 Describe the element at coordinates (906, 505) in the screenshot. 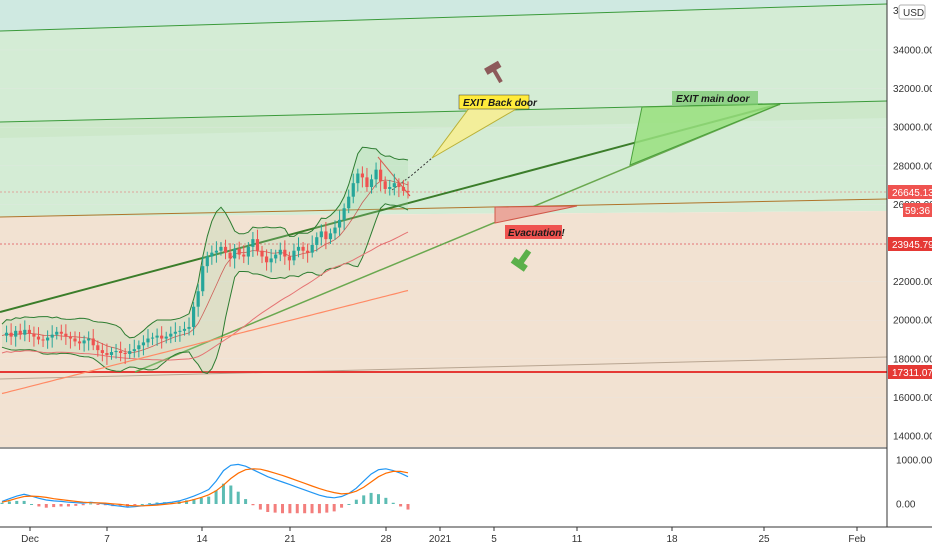

I see `macd-tick-label: 0.00` at that location.